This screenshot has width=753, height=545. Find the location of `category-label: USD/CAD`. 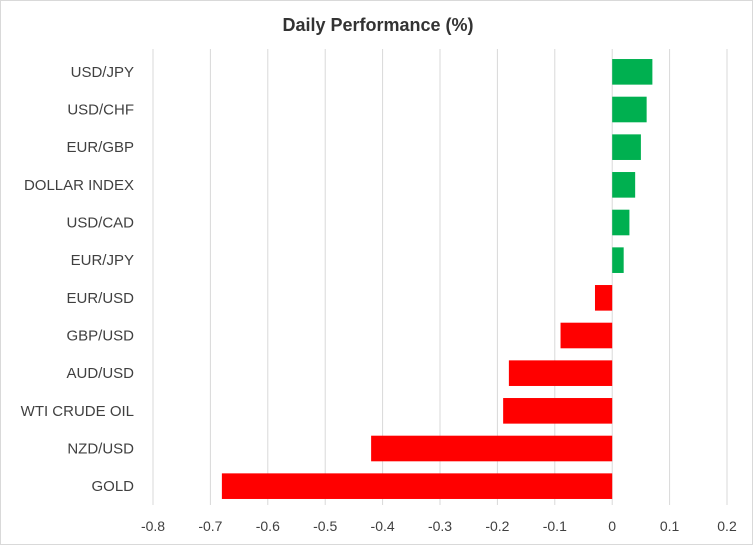

category-label: USD/CAD is located at coordinates (100, 223).